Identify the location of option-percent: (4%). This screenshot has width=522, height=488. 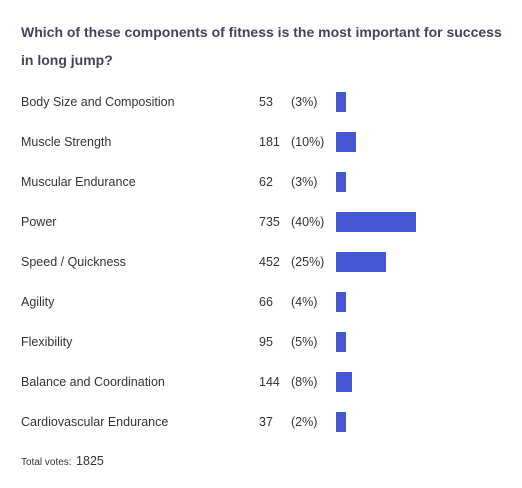
(304, 302).